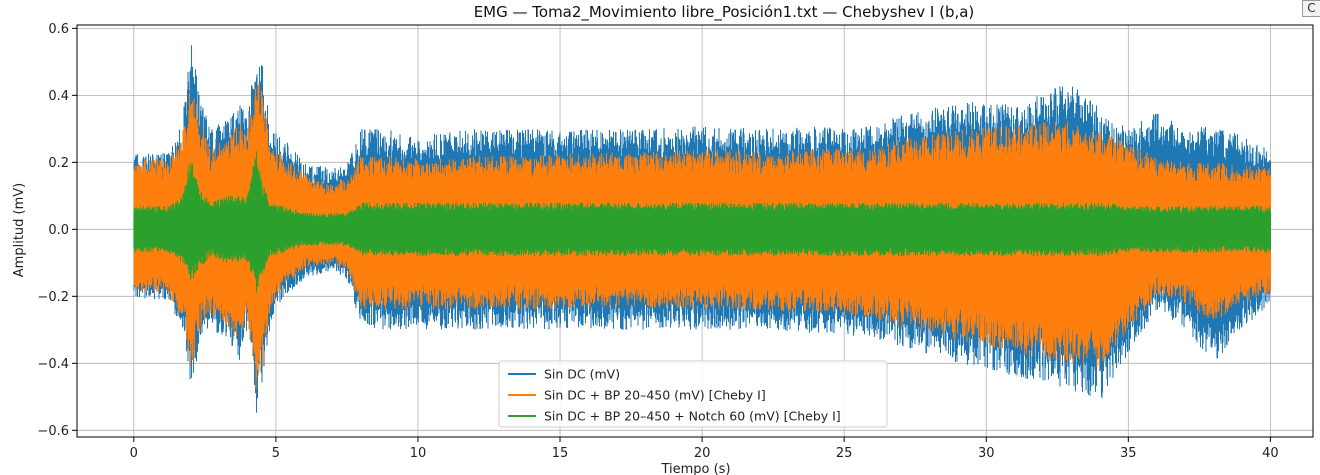 This screenshot has height=475, width=1320. I want to click on y-axis-label: Amplitud (mV), so click(19, 230).